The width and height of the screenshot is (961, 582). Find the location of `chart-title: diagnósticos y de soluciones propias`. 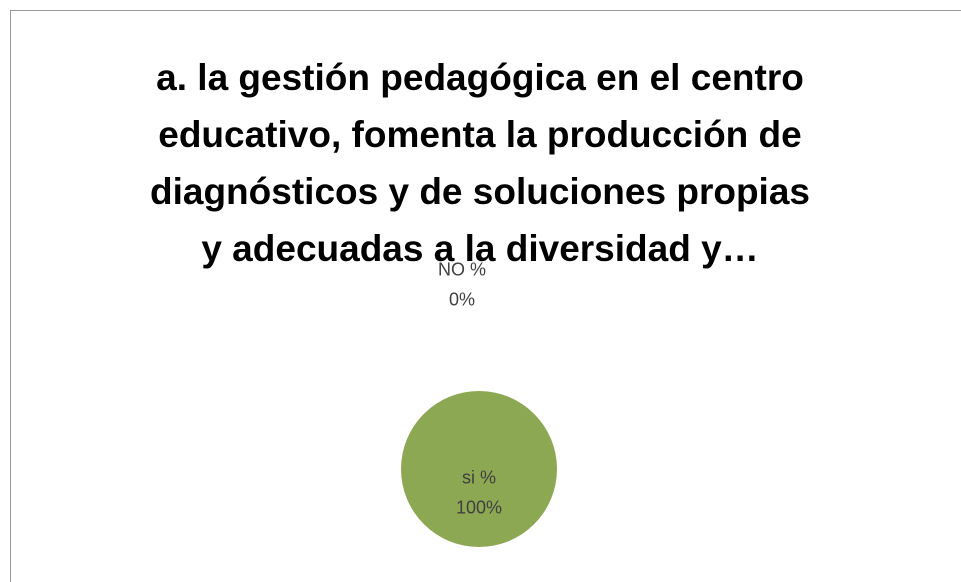

chart-title: diagnósticos y de soluciones propias is located at coordinates (480, 191).